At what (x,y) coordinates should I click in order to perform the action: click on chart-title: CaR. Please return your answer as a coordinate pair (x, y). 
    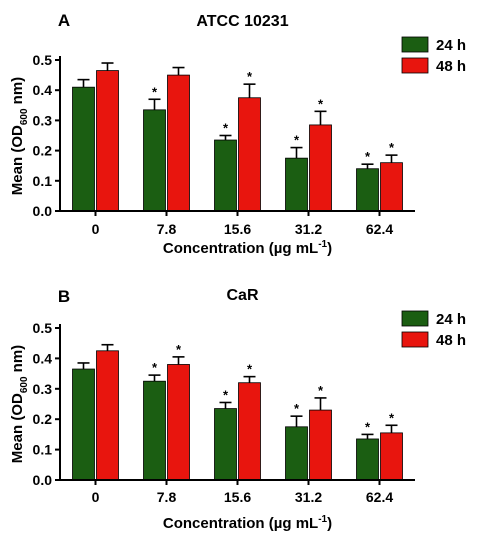
    Looking at the image, I should click on (242, 295).